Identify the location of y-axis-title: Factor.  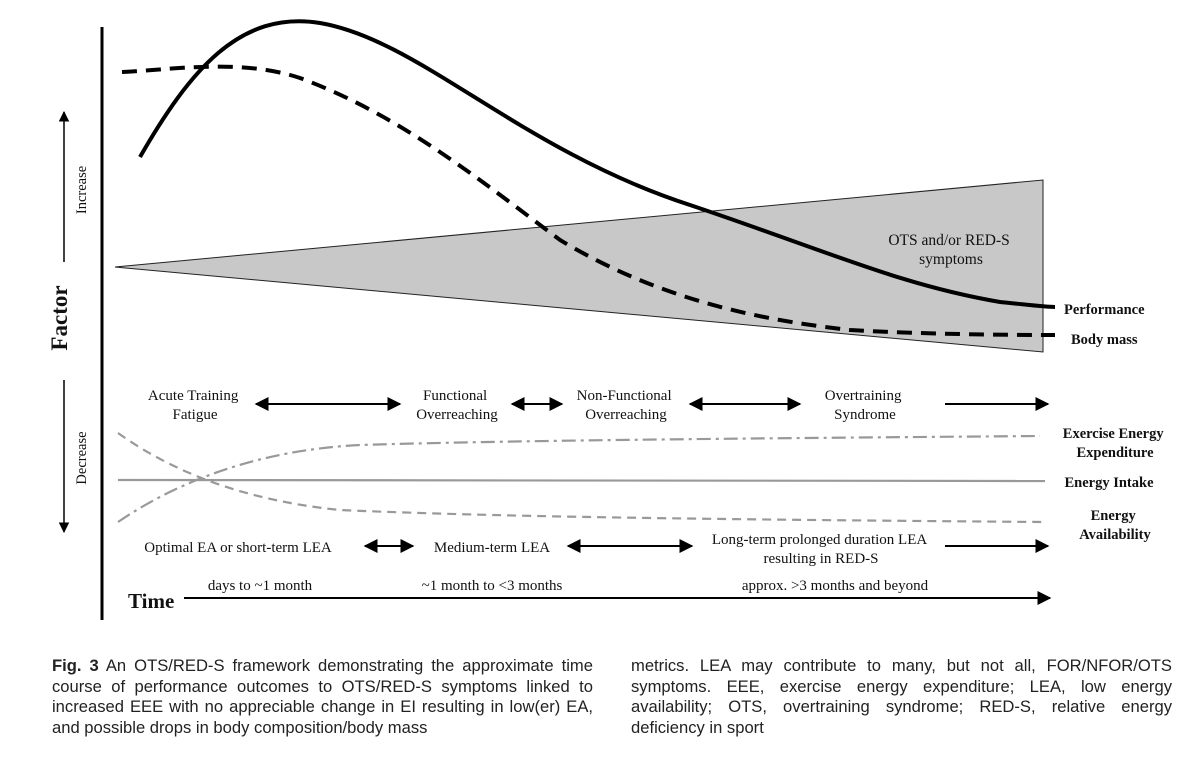
(59, 317).